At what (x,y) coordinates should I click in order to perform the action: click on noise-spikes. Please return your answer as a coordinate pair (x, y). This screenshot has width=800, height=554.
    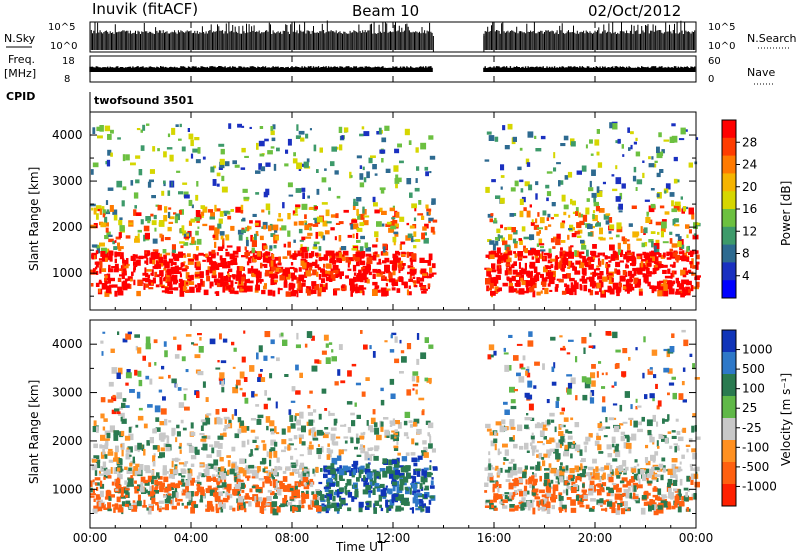
    Looking at the image, I should click on (392, 35).